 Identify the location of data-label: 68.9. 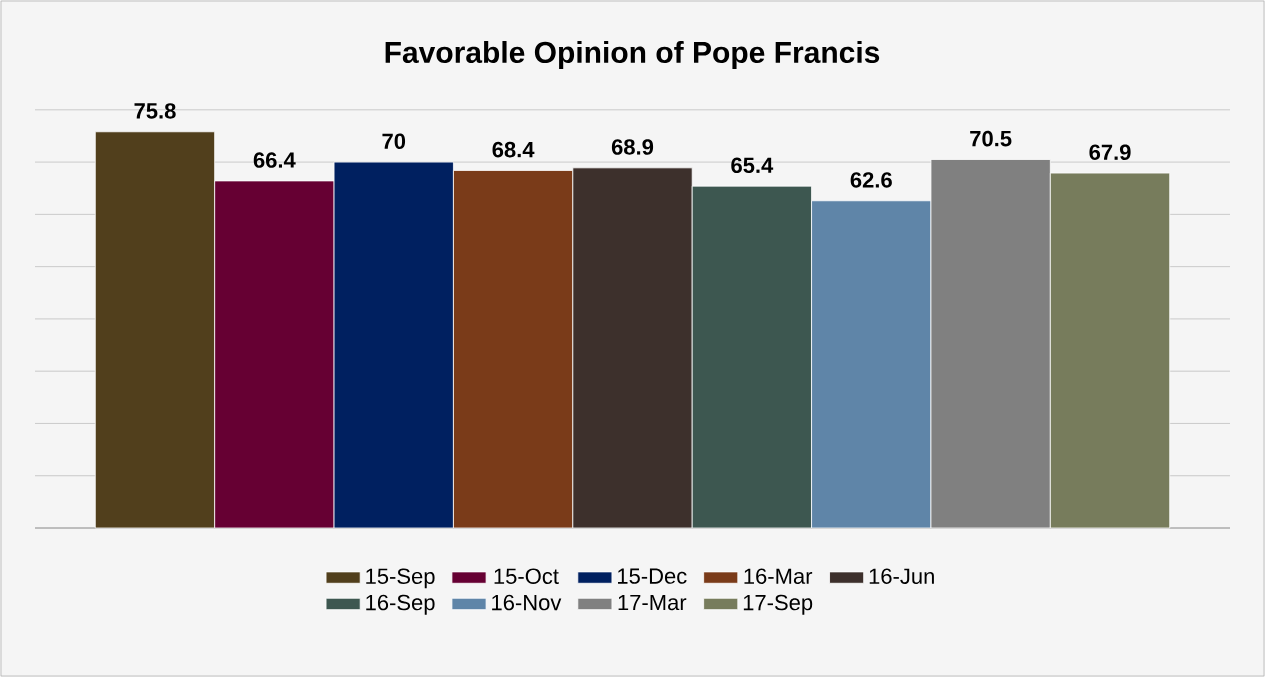
(632, 147).